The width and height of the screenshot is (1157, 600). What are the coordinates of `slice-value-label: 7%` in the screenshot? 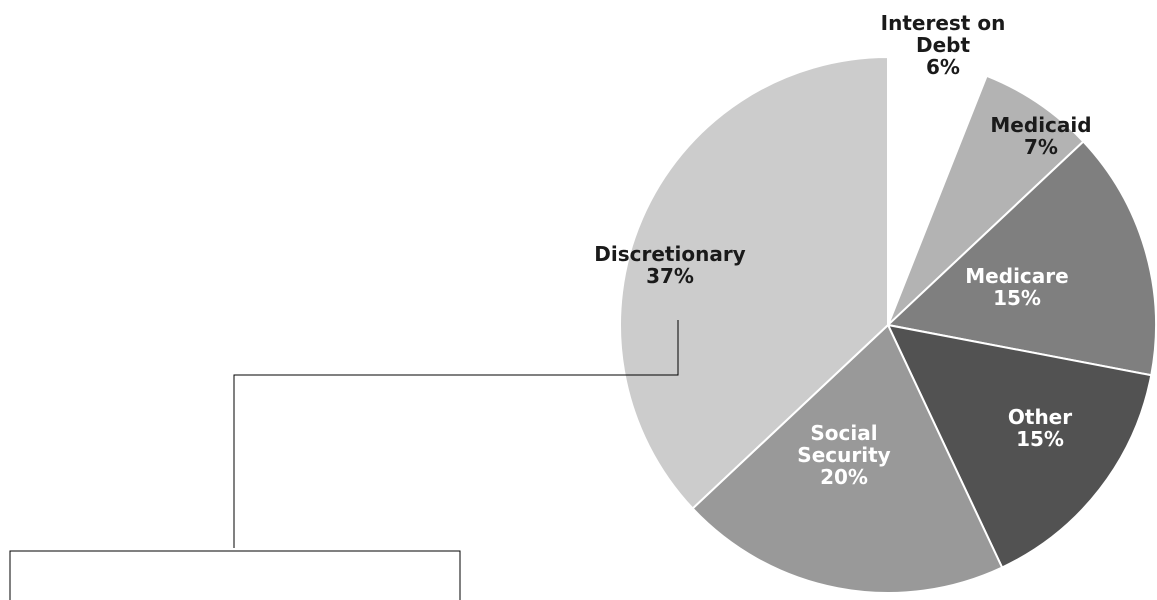 It's located at (1041, 147).